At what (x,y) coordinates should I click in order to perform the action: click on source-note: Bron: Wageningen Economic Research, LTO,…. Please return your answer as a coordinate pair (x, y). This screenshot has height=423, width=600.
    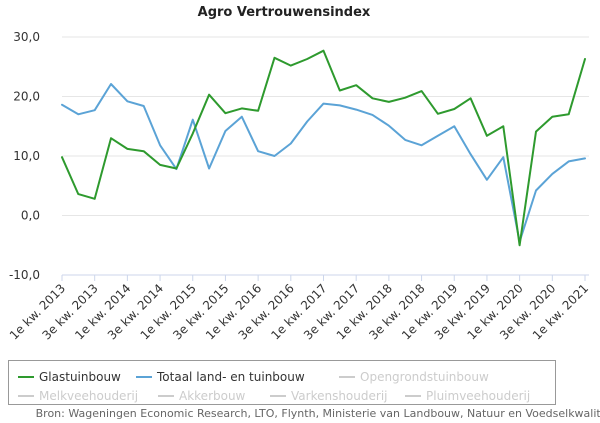
    Looking at the image, I should click on (318, 413).